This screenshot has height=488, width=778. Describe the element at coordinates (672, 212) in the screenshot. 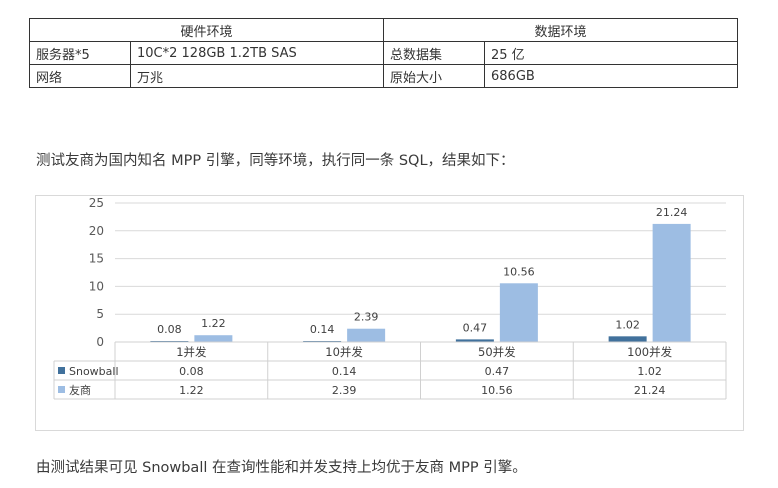

I see `bar-value-label: 21.24` at that location.